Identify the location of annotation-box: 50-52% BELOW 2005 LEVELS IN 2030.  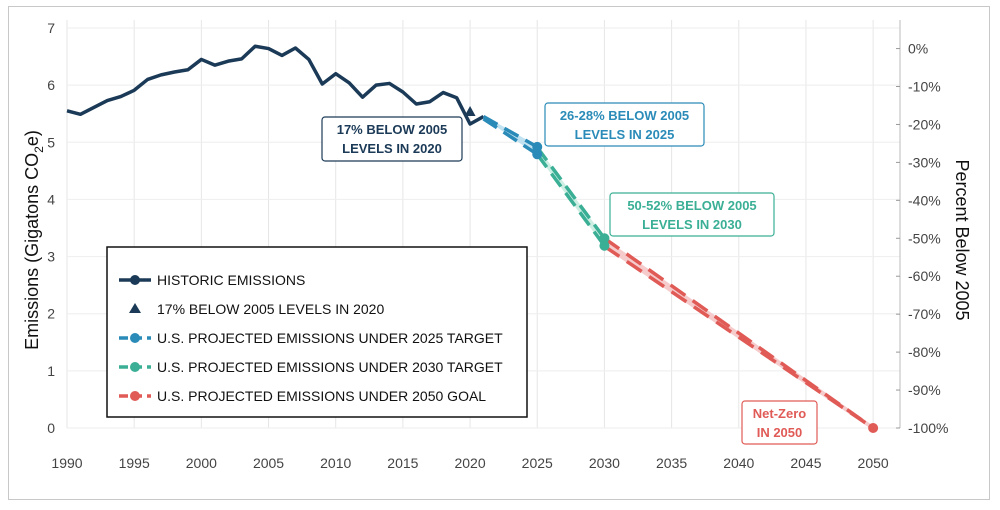
(692, 214).